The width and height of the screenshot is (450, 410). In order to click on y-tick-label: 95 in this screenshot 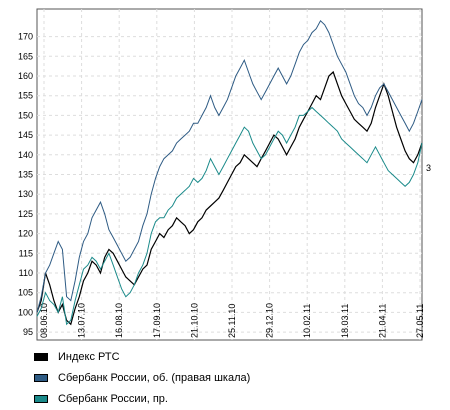, I will do `click(28, 332)`.